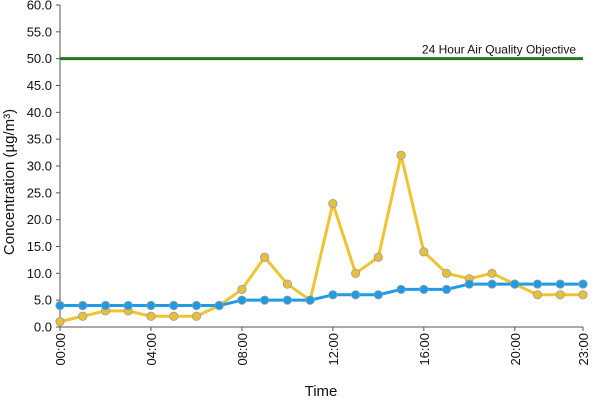  I want to click on y-tick-label: 50.0, so click(39, 58).